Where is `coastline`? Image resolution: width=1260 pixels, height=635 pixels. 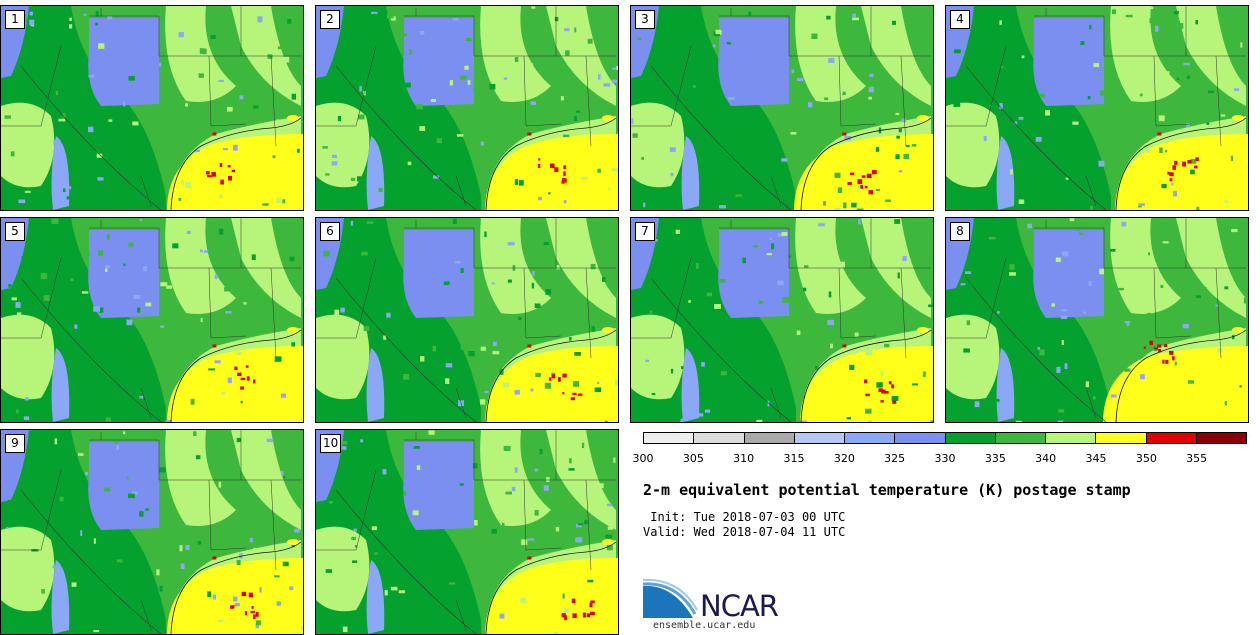 coastline is located at coordinates (551, 163).